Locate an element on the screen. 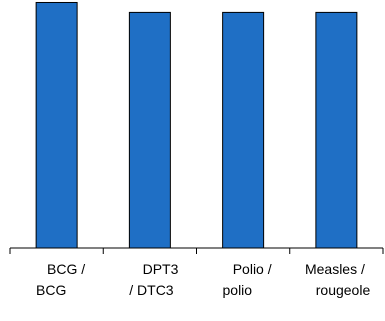 The image size is (385, 321). category-label: BCG / BCG is located at coordinates (60, 279).